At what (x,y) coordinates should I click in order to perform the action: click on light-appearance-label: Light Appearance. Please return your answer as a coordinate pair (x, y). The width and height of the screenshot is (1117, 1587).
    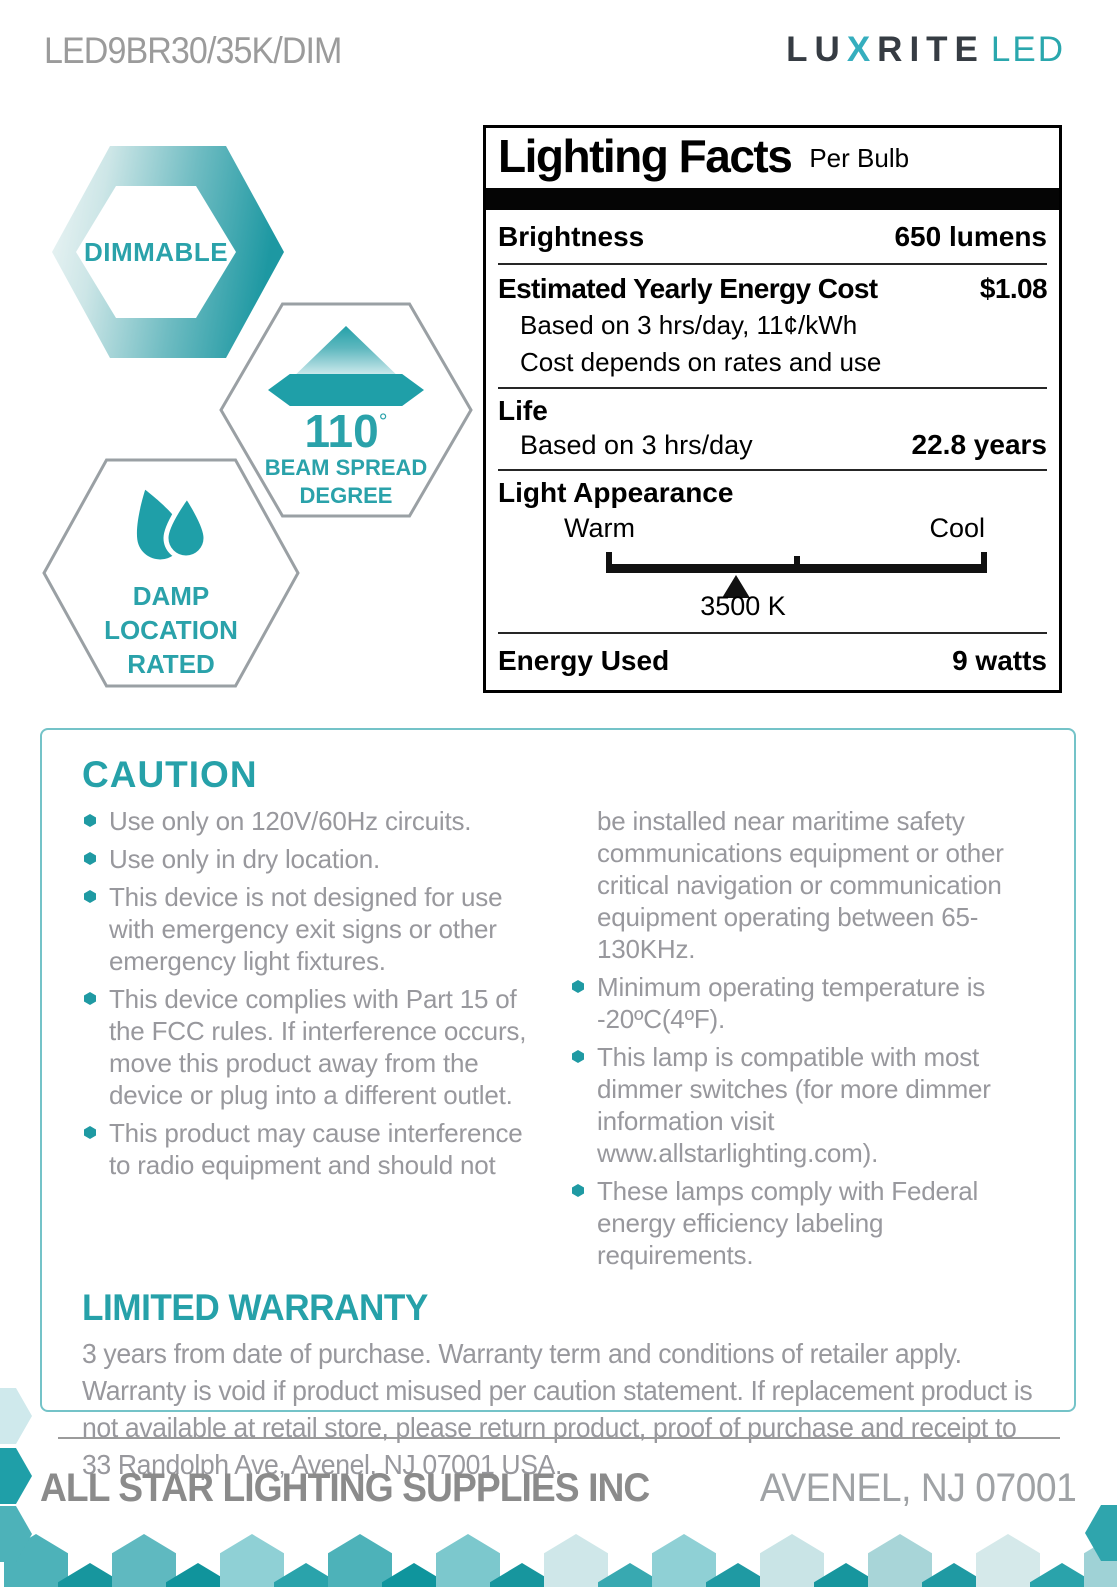
    Looking at the image, I should click on (616, 492).